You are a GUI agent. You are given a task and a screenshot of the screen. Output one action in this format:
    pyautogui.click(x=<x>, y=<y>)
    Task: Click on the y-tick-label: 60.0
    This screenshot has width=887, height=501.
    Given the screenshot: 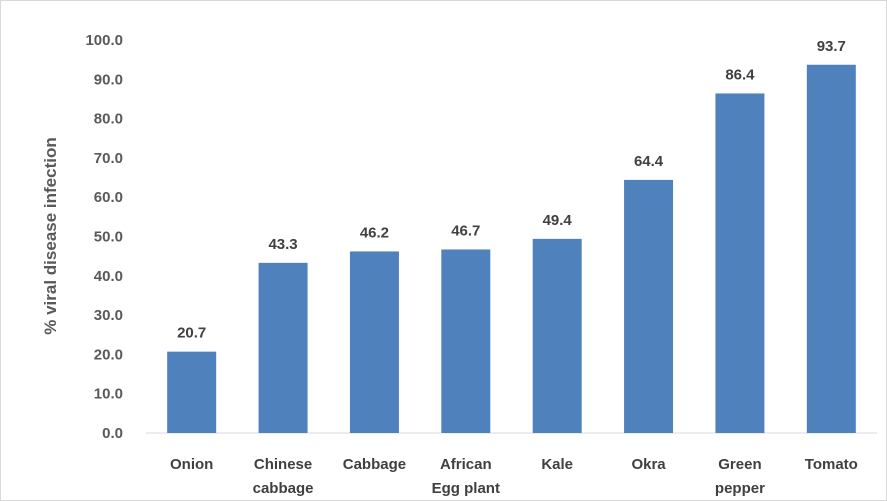 What is the action you would take?
    pyautogui.click(x=108, y=197)
    